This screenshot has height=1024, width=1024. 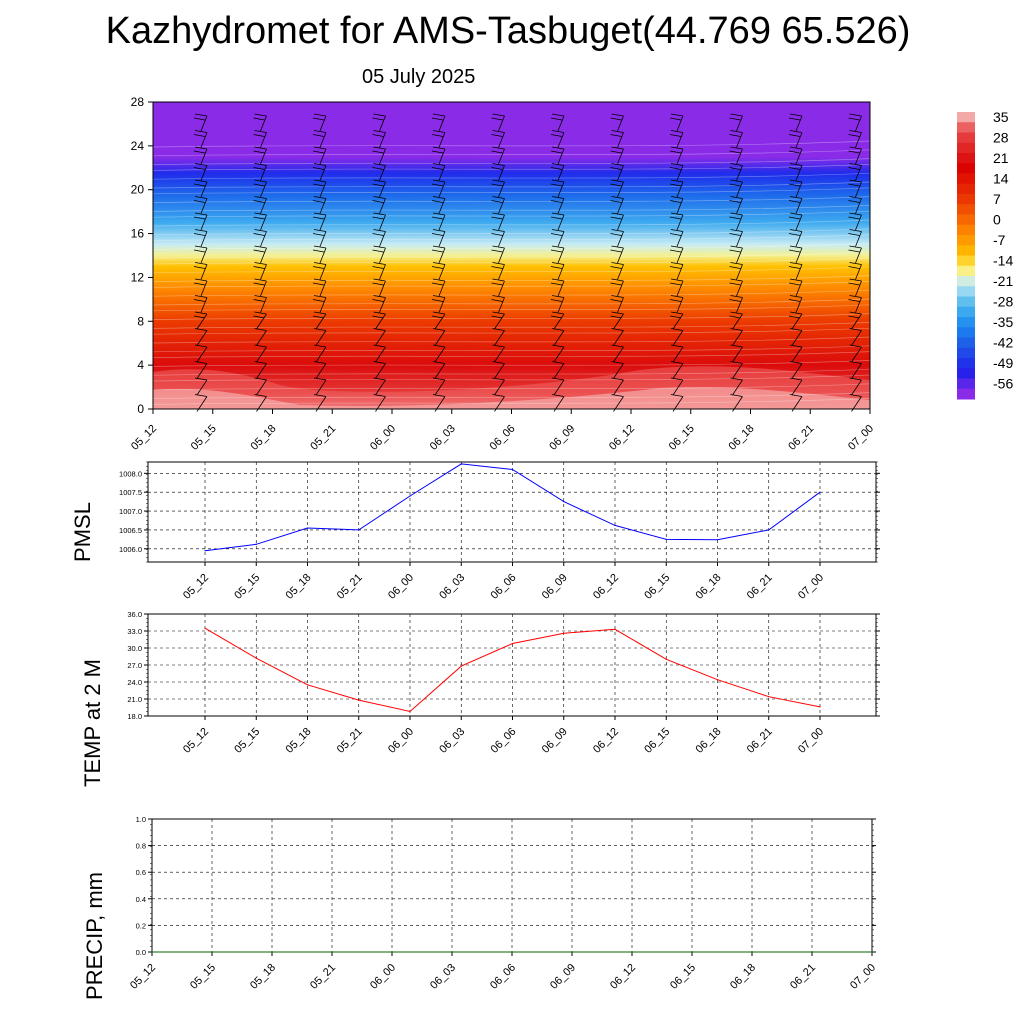 I want to click on precip-xtick-label: 05_12, so click(x=143, y=977).